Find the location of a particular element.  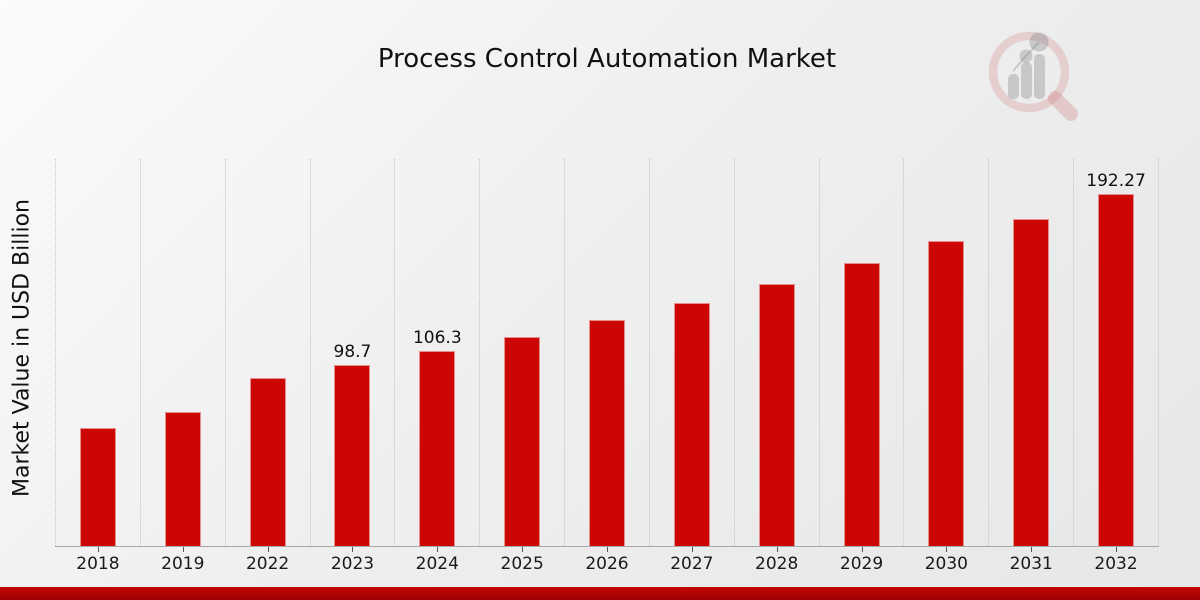

bar-2018 is located at coordinates (97, 486).